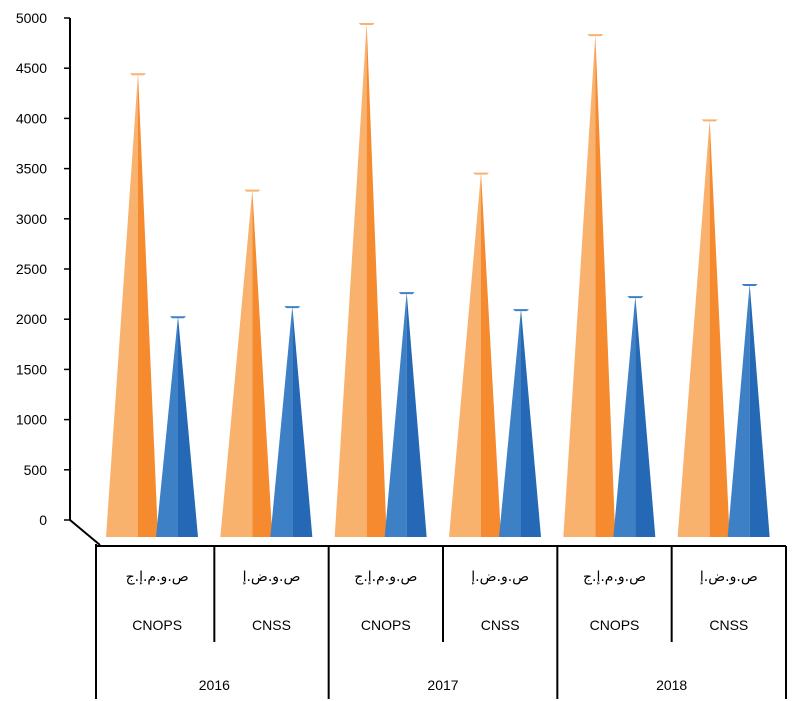 The height and width of the screenshot is (701, 802). What do you see at coordinates (465, 354) in the screenshot?
I see `bar-2017-CNSS-s1-left-face` at bounding box center [465, 354].